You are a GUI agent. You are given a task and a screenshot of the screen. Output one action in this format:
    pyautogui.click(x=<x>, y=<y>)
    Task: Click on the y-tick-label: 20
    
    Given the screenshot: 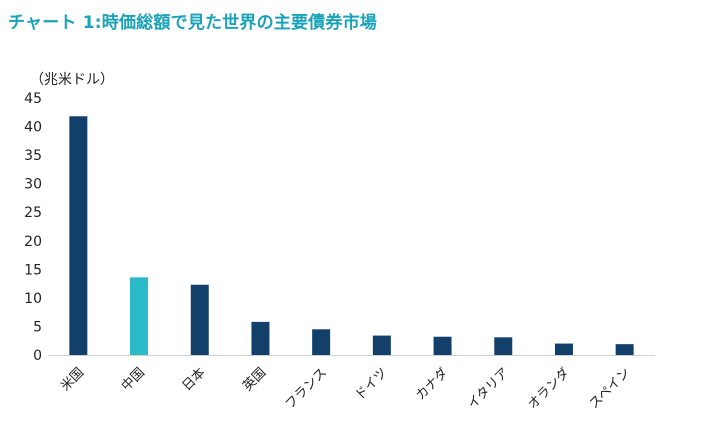 What is the action you would take?
    pyautogui.click(x=33, y=242)
    